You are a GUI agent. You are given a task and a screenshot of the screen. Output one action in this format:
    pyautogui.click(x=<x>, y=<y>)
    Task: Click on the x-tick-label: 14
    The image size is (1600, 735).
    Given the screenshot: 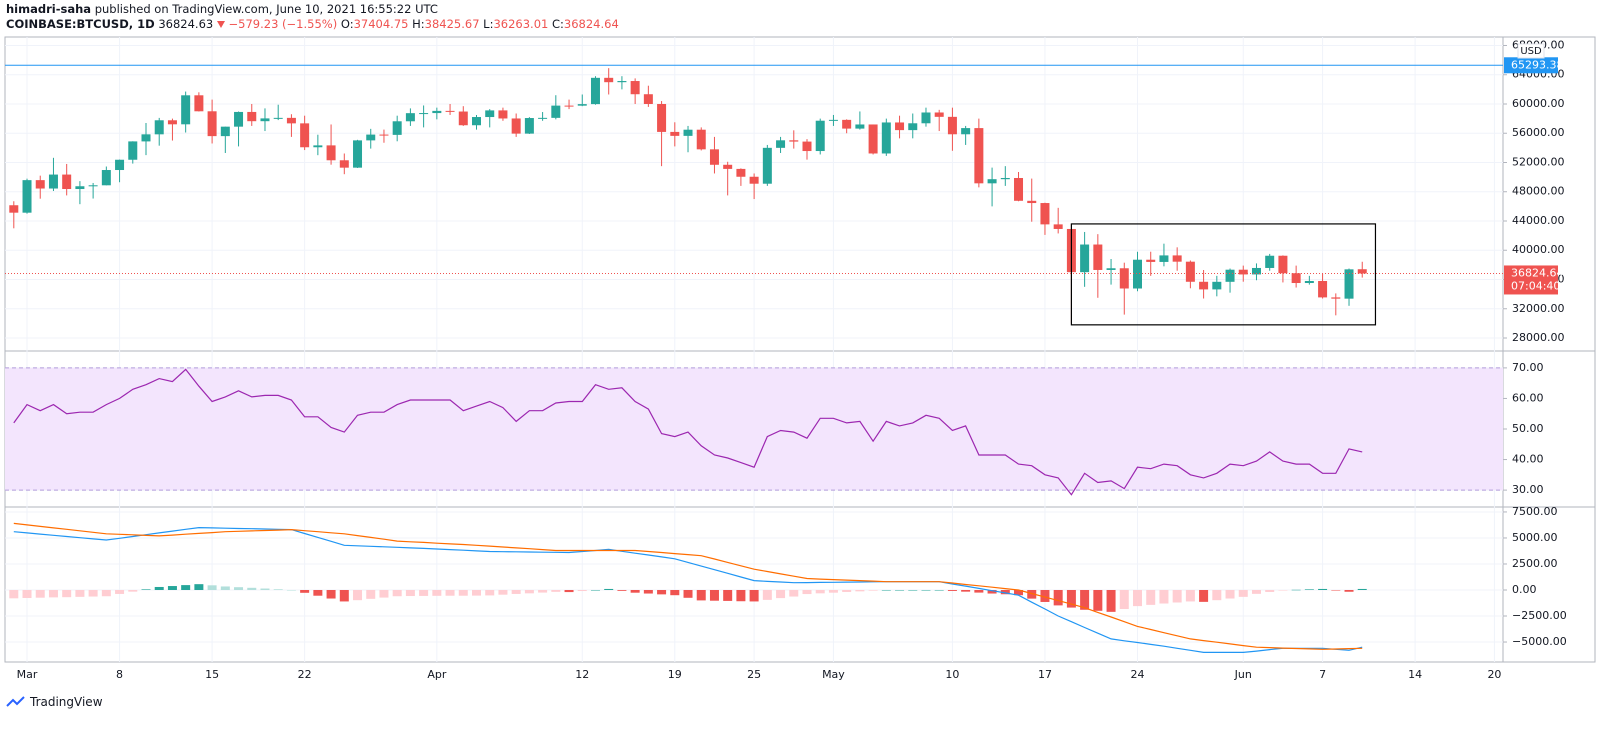 What is the action you would take?
    pyautogui.click(x=1415, y=674)
    